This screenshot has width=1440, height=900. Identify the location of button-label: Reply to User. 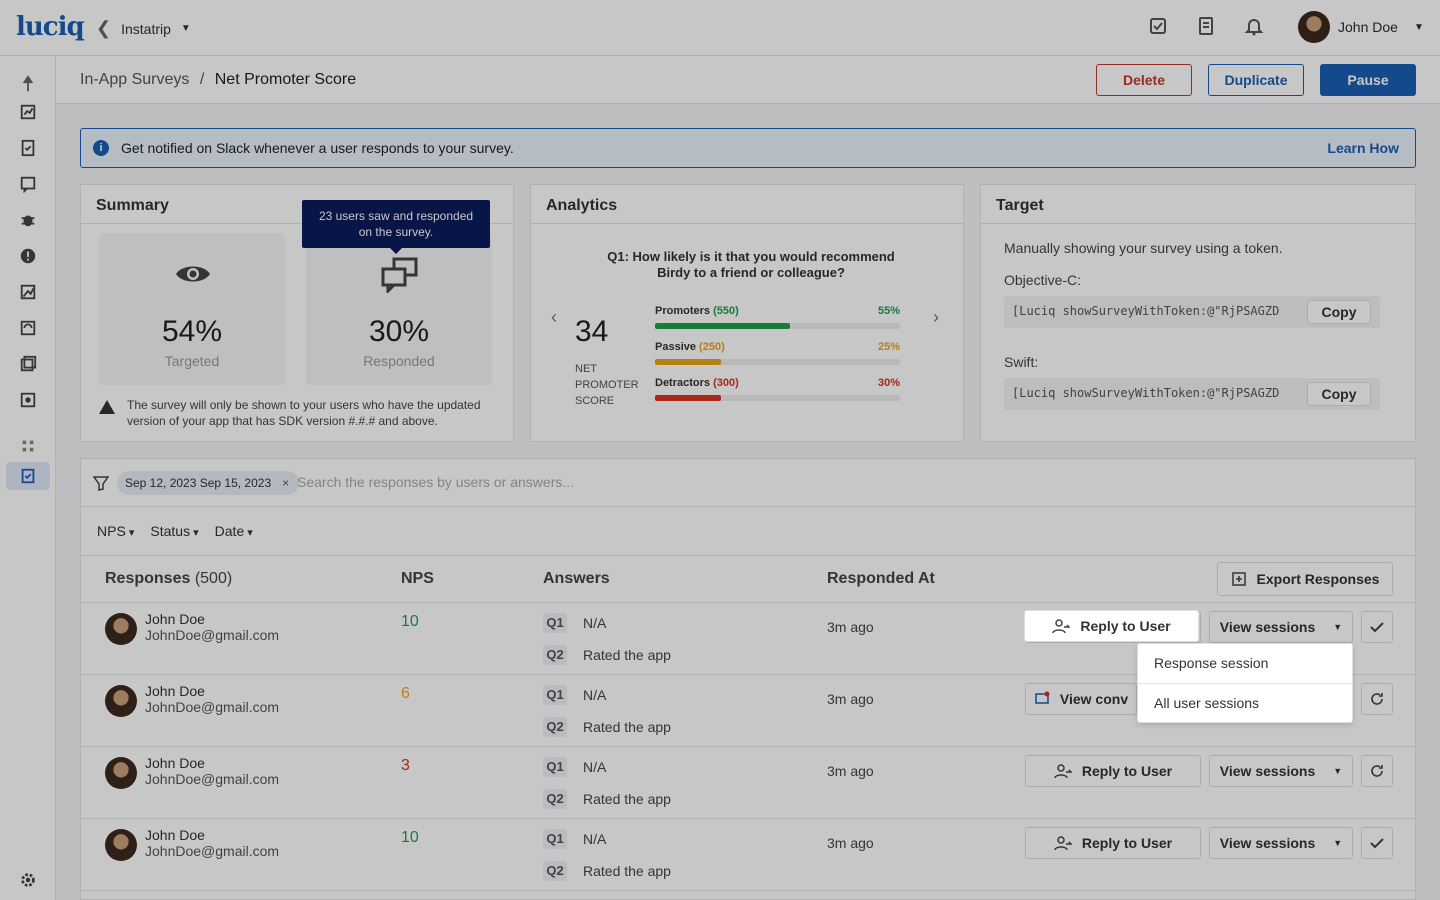
(1127, 771).